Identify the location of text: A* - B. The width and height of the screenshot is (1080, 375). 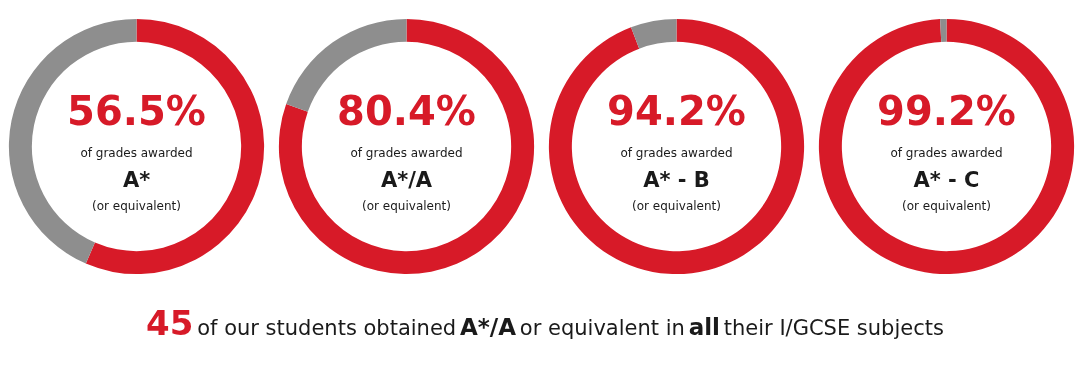
(676, 179).